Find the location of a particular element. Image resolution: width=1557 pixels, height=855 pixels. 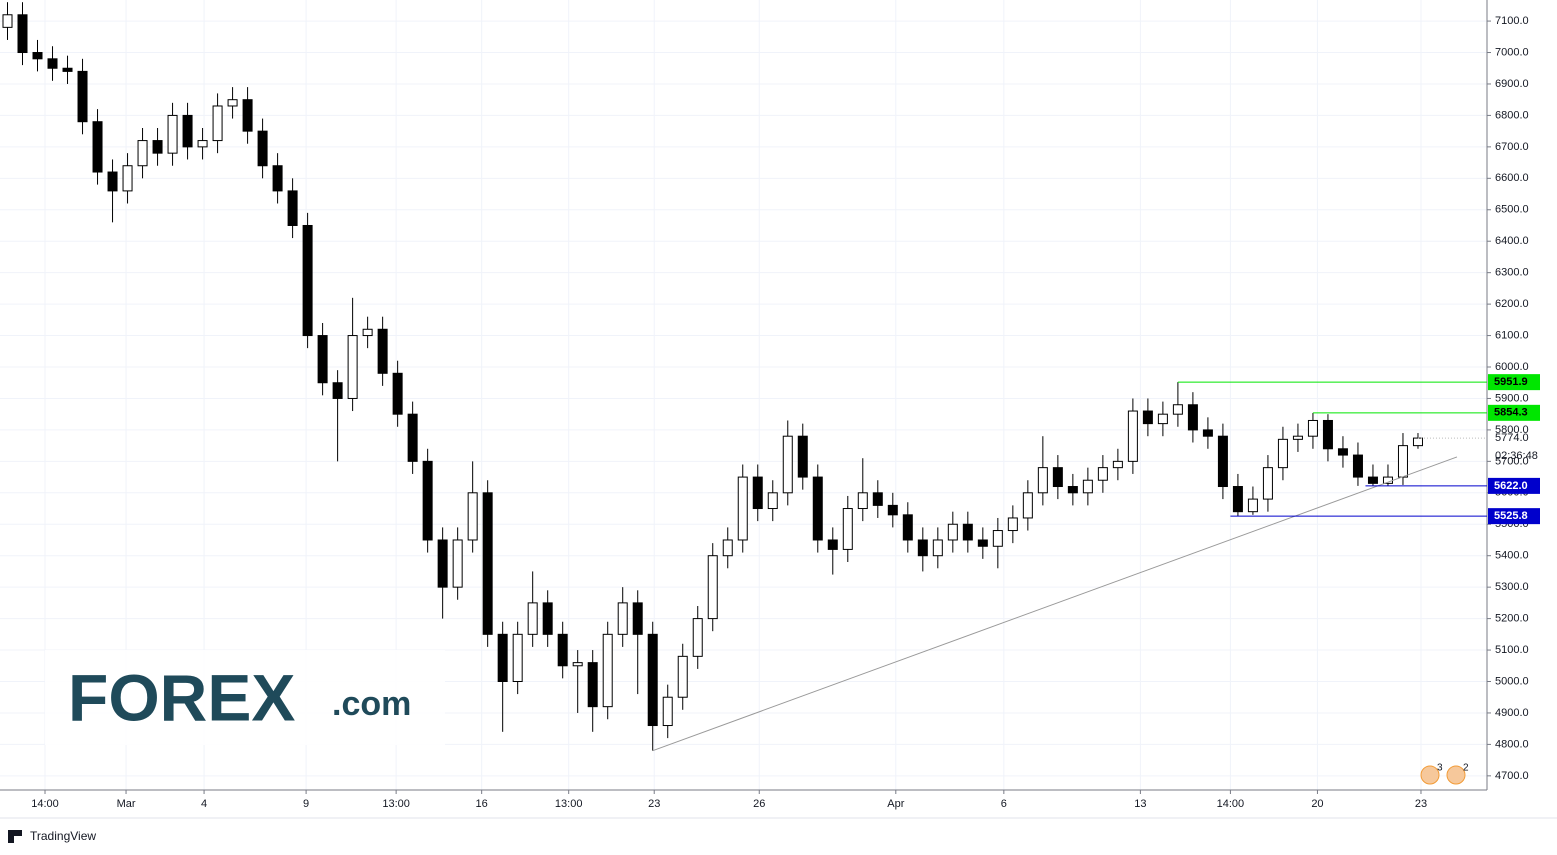

x-tick-label: Mar is located at coordinates (126, 804).